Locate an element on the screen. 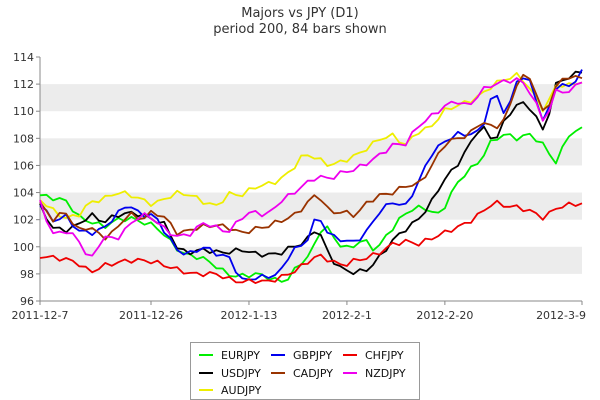 The width and height of the screenshot is (600, 400). y-tick-label: 102 is located at coordinates (23, 220).